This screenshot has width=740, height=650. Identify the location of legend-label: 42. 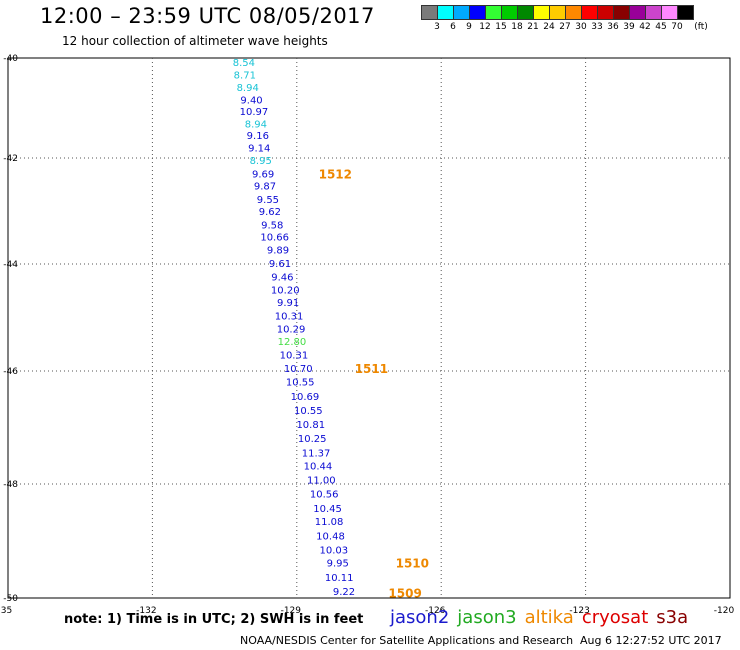
(645, 27).